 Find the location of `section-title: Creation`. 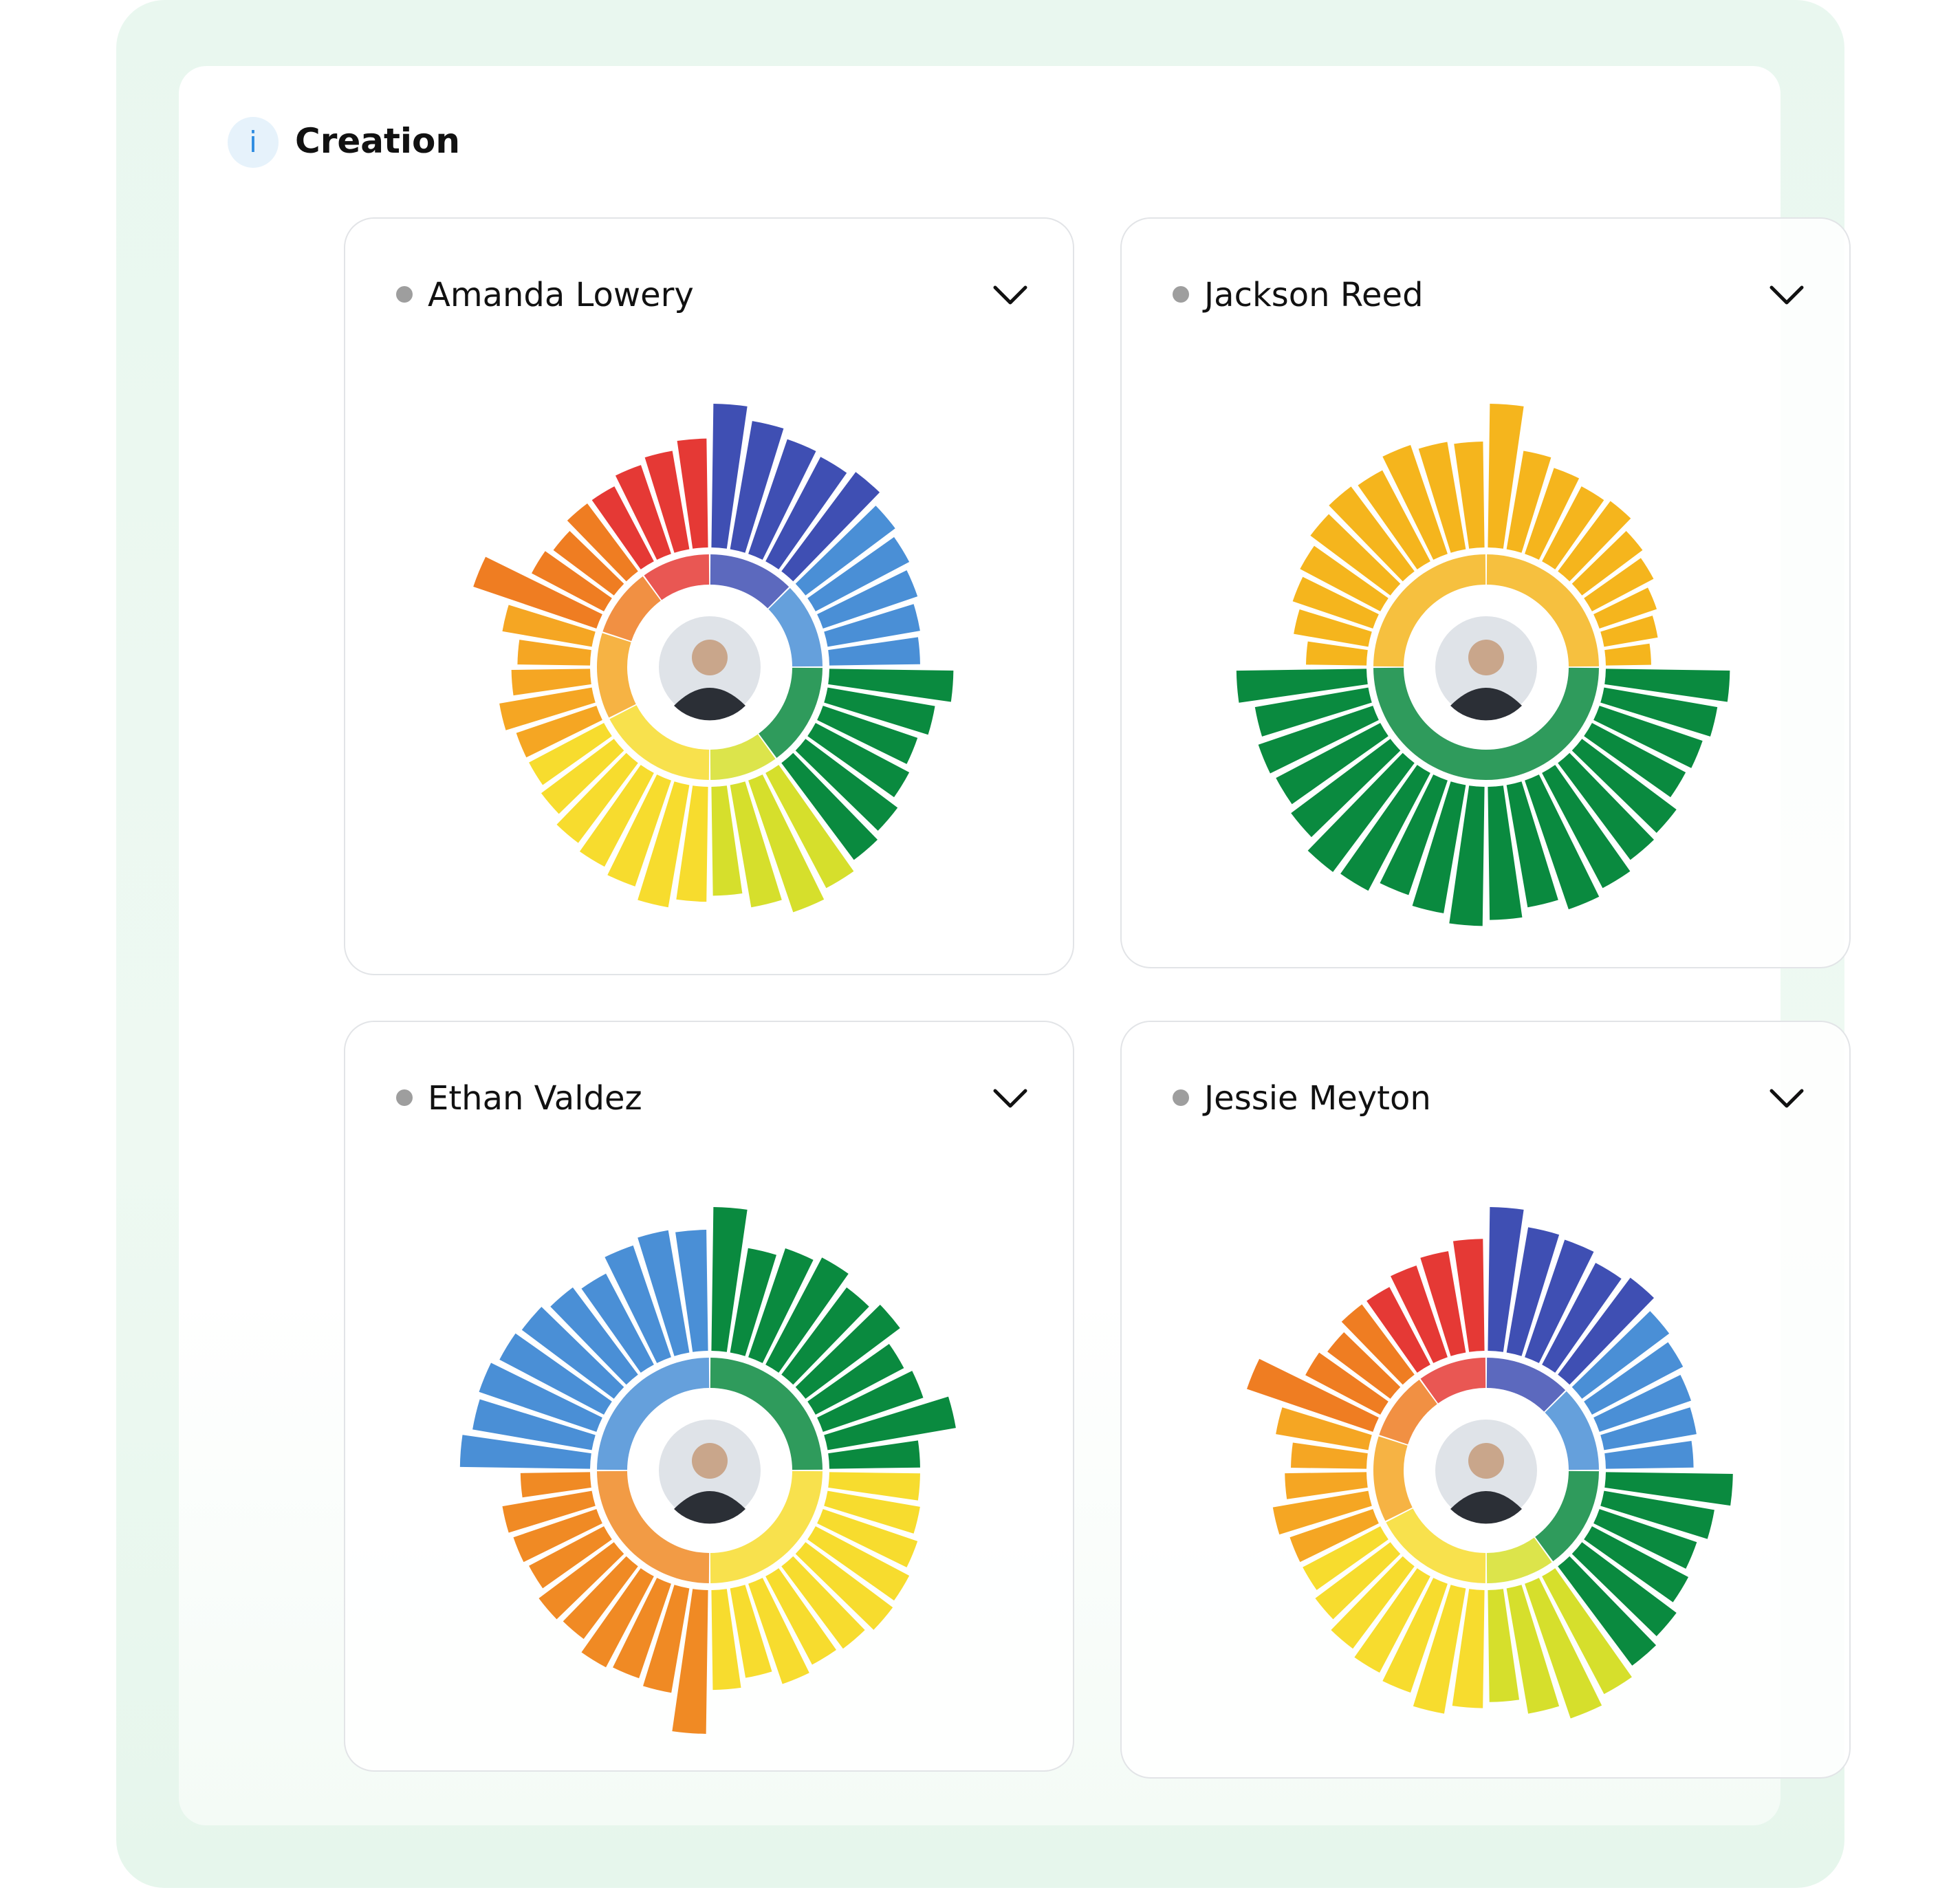

section-title: Creation is located at coordinates (377, 141).